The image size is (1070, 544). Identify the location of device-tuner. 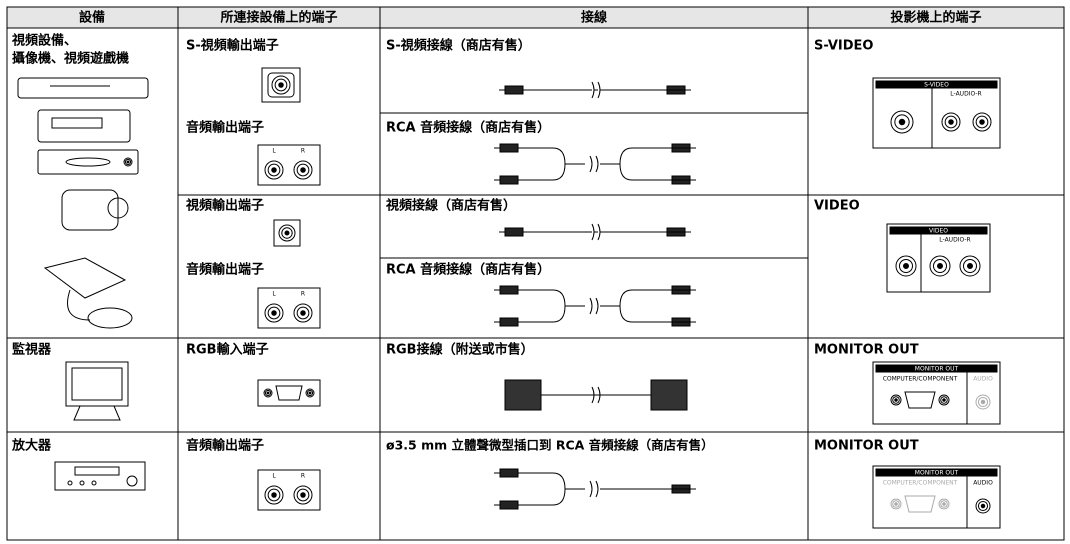
(88, 162).